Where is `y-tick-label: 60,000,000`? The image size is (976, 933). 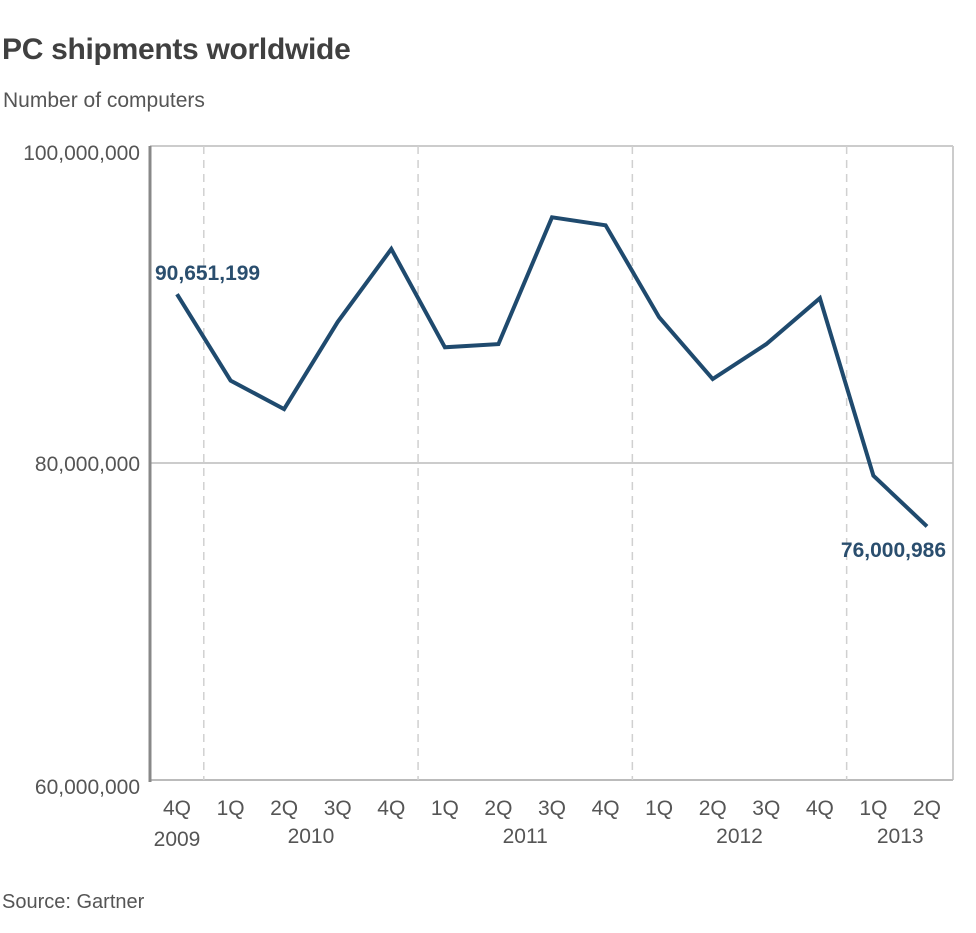 y-tick-label: 60,000,000 is located at coordinates (87, 787).